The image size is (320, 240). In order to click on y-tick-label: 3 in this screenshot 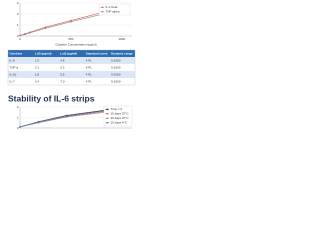, I will do `click(18, 3)`.